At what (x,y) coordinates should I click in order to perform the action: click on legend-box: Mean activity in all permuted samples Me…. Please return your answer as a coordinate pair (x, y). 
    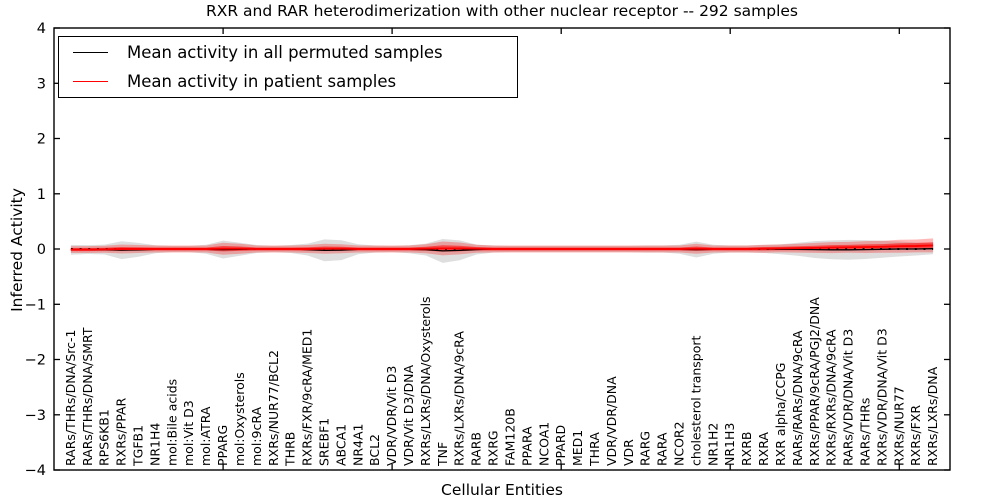
    Looking at the image, I should click on (288, 67).